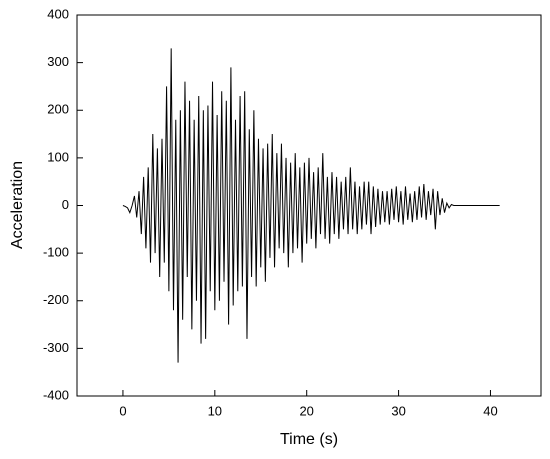 This screenshot has width=550, height=459. What do you see at coordinates (215, 410) in the screenshot?
I see `x-tick-label: 10` at bounding box center [215, 410].